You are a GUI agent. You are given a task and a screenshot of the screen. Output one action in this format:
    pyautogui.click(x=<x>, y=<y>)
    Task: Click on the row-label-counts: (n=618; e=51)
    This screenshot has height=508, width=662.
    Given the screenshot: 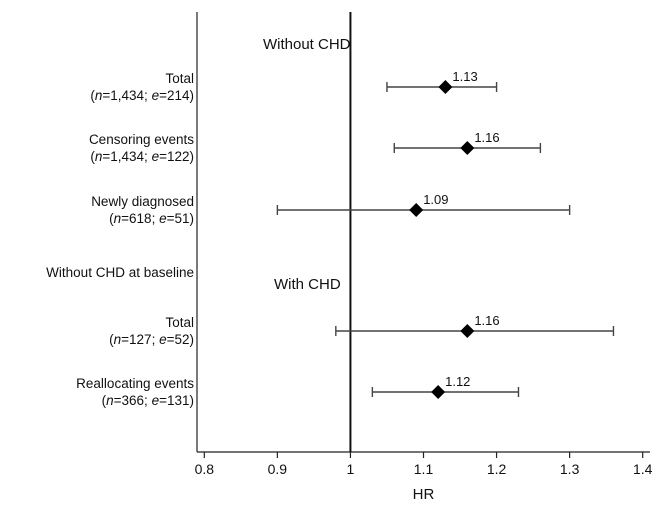 What is the action you would take?
    pyautogui.click(x=151, y=218)
    